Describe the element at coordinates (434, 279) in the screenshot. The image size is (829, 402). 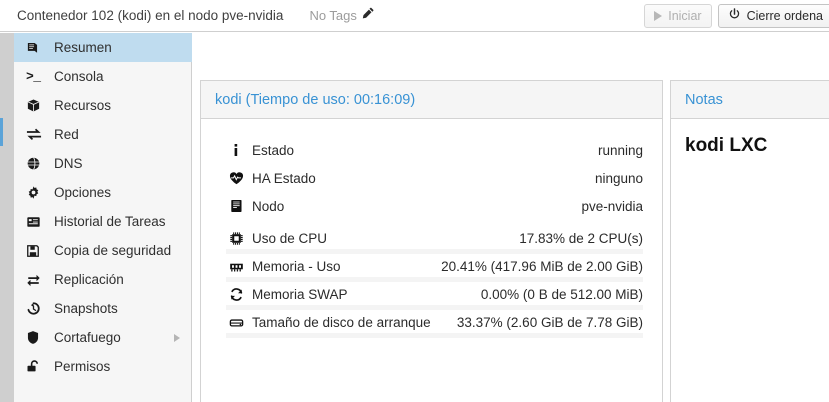
I see `memory-progress-bar` at that location.